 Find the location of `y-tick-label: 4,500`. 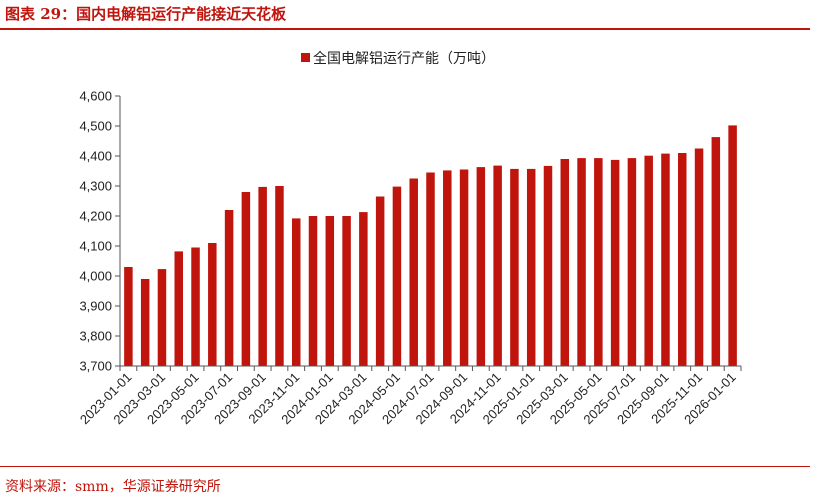

y-tick-label: 4,500 is located at coordinates (95, 126).